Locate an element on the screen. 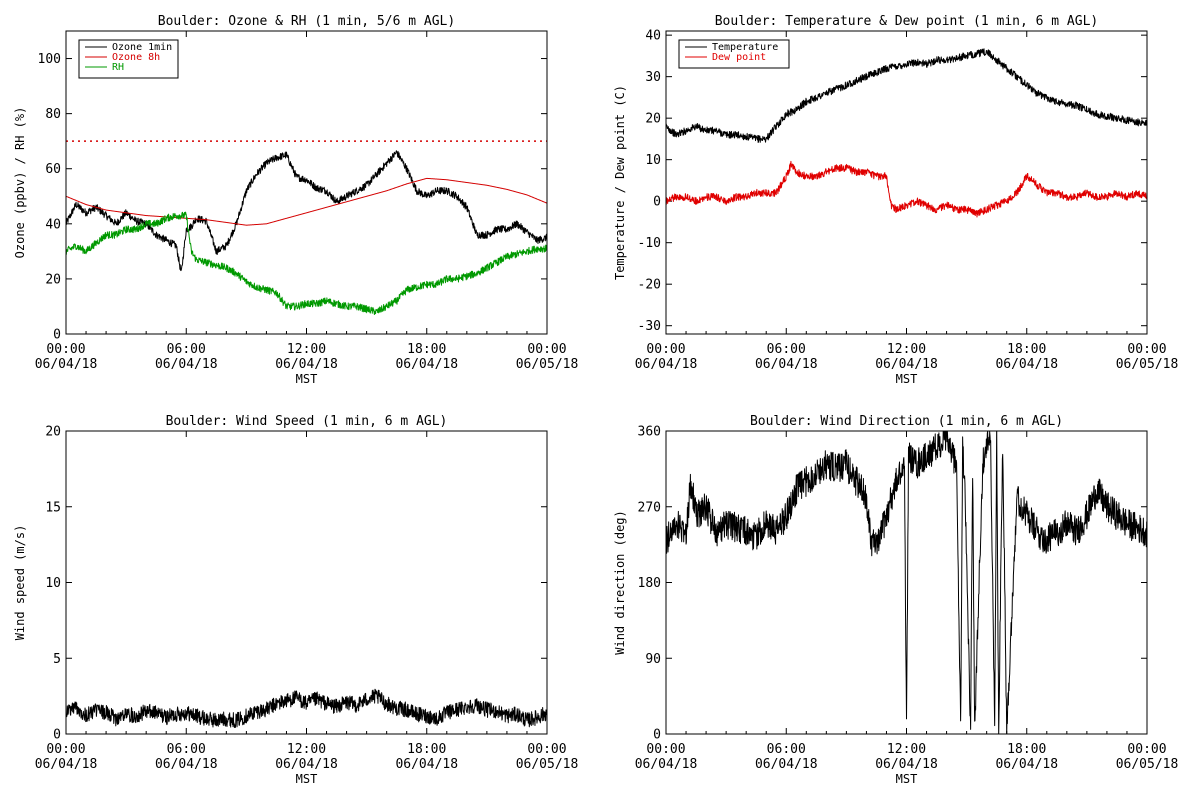 This screenshot has height=800, width=1200. dew-point-series-line is located at coordinates (906, 189).